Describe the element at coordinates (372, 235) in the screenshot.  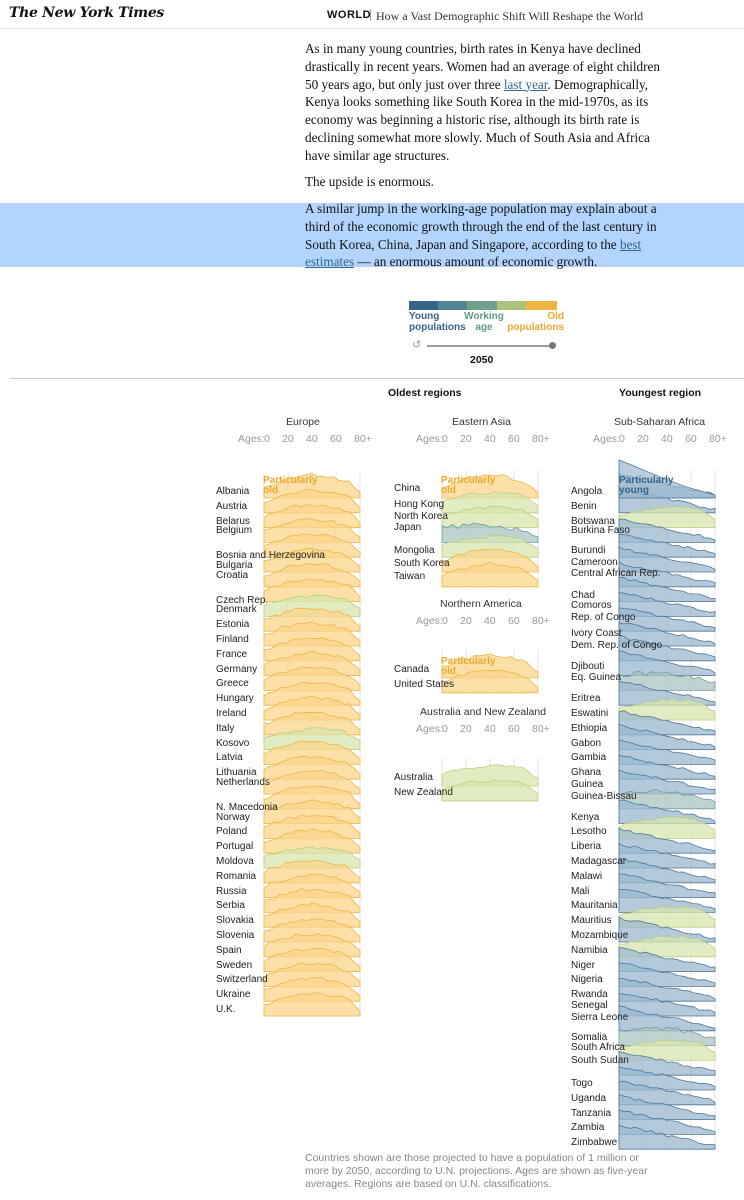
I see `text-selection-highlight` at that location.